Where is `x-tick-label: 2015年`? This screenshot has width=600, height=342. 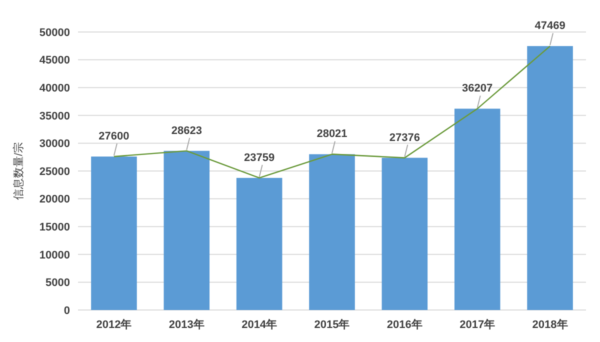
x-tick-label: 2015年 is located at coordinates (332, 324).